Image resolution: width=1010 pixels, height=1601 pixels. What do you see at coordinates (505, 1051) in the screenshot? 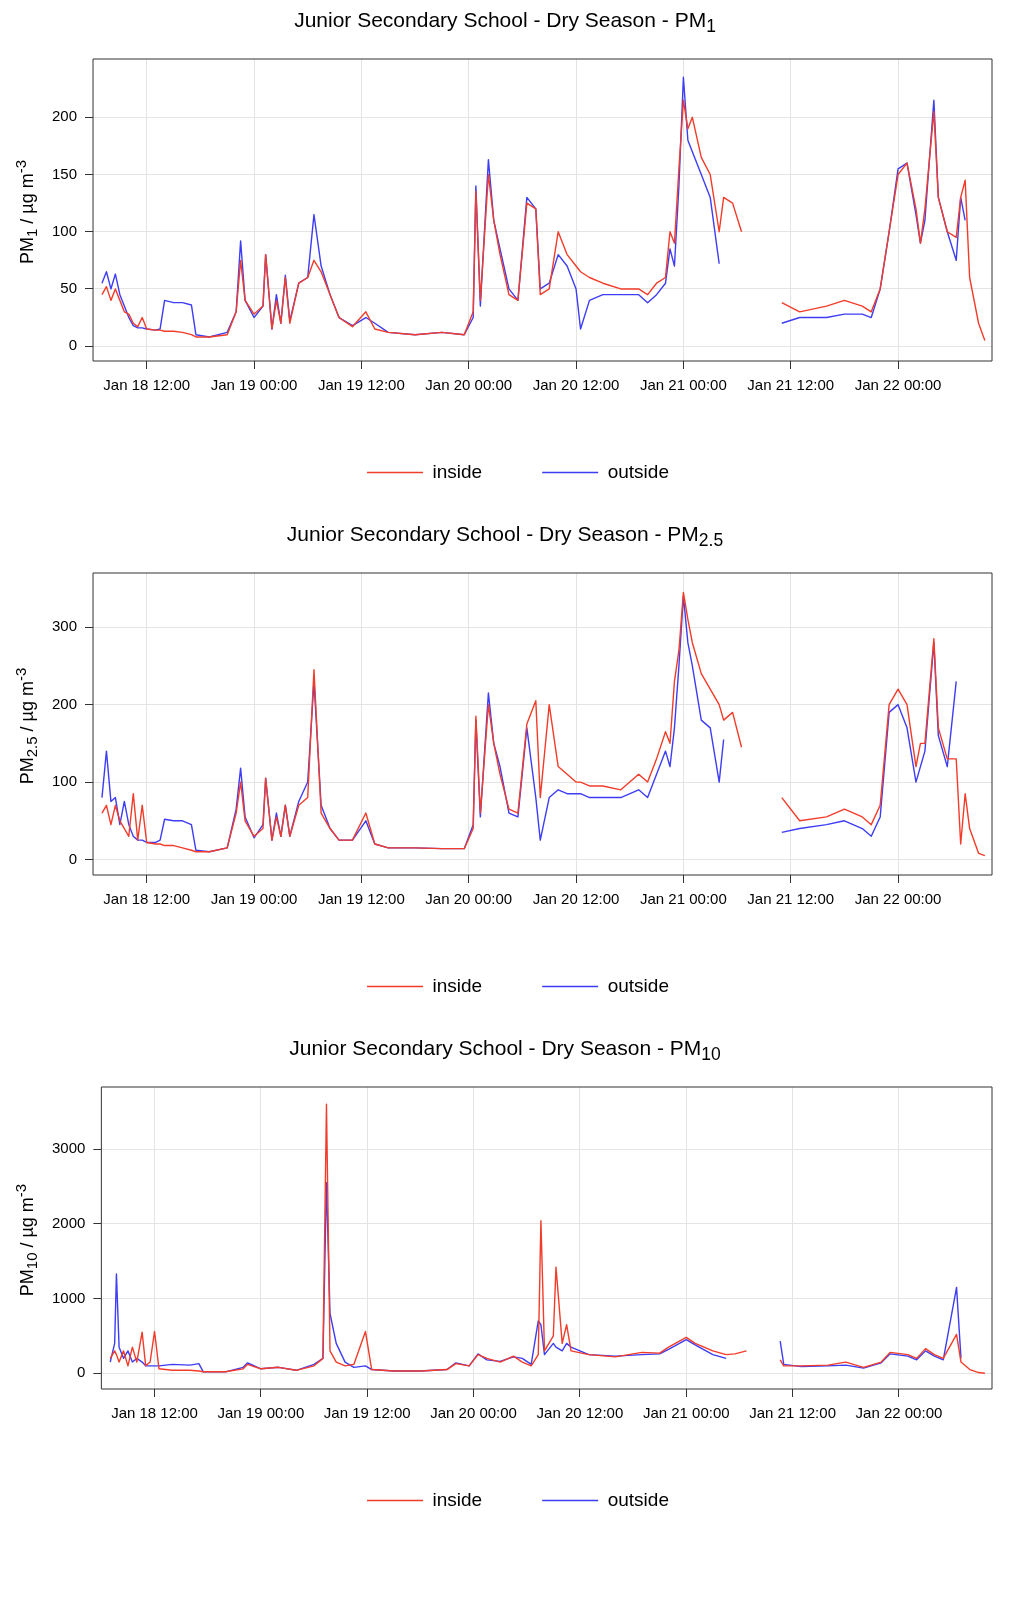
I see `chart-title: Junior Secondary School - Dry Season - PM$_{10}$` at bounding box center [505, 1051].